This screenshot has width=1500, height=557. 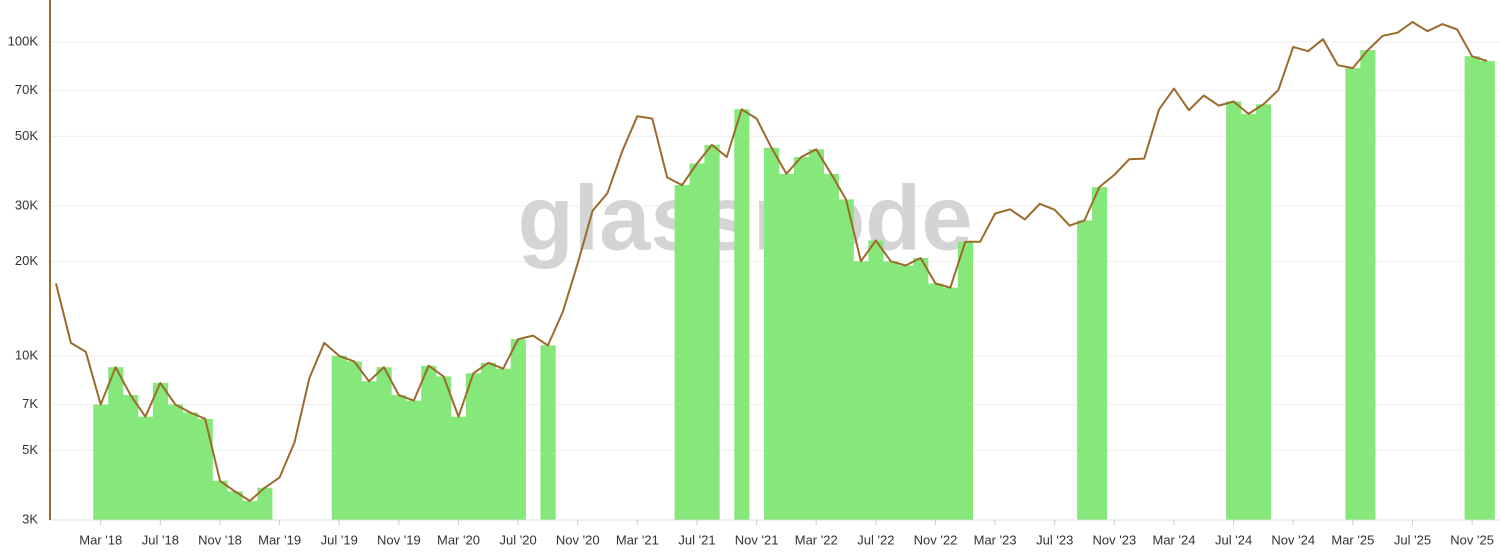 What do you see at coordinates (757, 539) in the screenshot?
I see `x-tick-label: Nov '21` at bounding box center [757, 539].